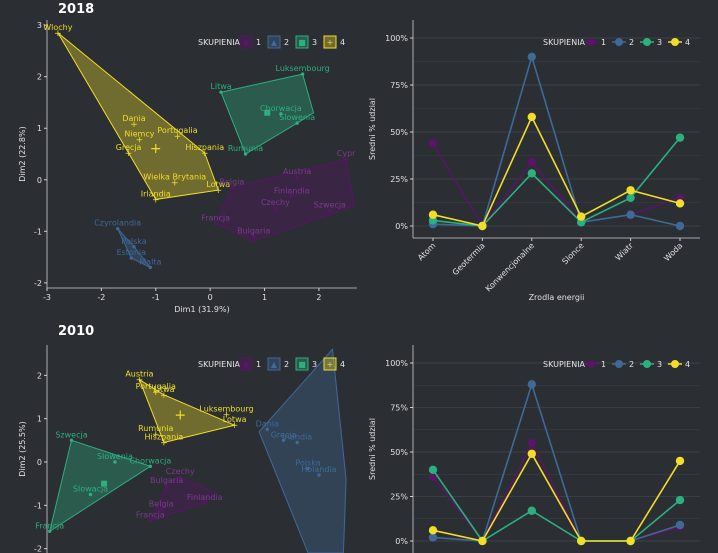 The width and height of the screenshot is (718, 553). I want to click on legend-label-scatter-0-3: 3, so click(314, 42).